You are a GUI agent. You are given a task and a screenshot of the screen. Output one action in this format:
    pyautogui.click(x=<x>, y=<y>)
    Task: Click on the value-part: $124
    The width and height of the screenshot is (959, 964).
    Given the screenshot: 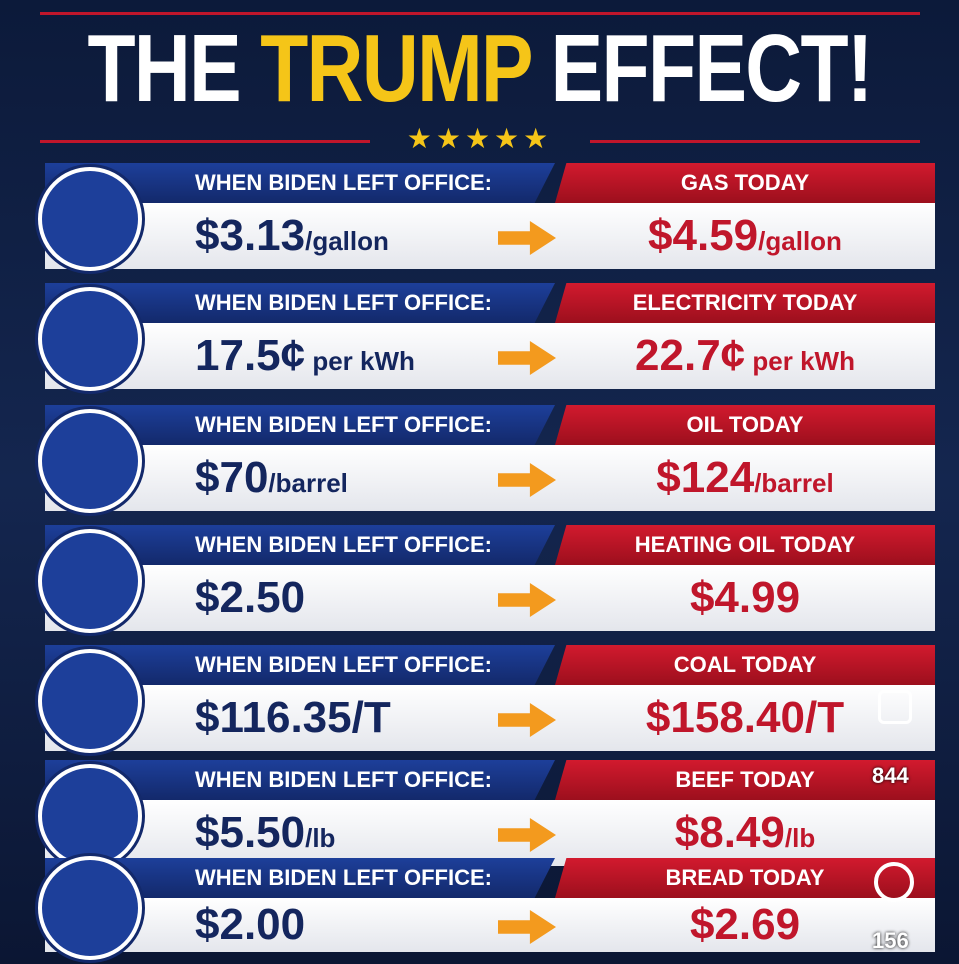 What is the action you would take?
    pyautogui.click(x=705, y=477)
    